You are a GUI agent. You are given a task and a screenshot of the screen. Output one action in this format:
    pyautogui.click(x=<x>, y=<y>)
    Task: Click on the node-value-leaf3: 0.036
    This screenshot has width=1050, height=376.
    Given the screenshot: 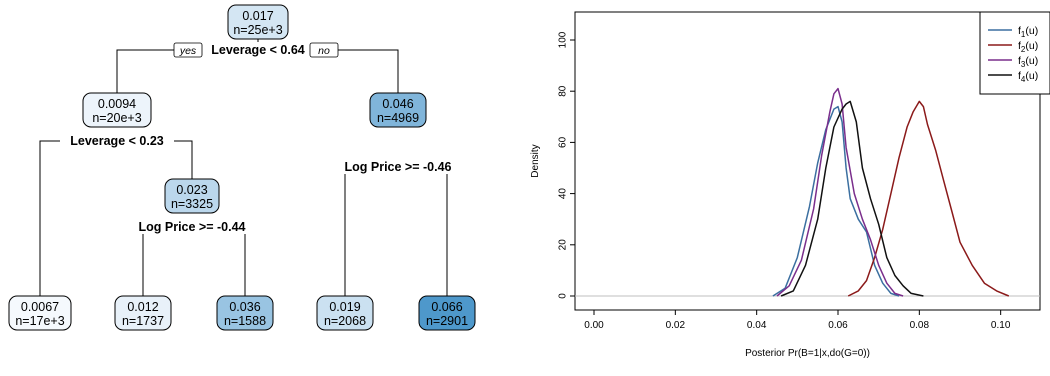 What is the action you would take?
    pyautogui.click(x=244, y=307)
    